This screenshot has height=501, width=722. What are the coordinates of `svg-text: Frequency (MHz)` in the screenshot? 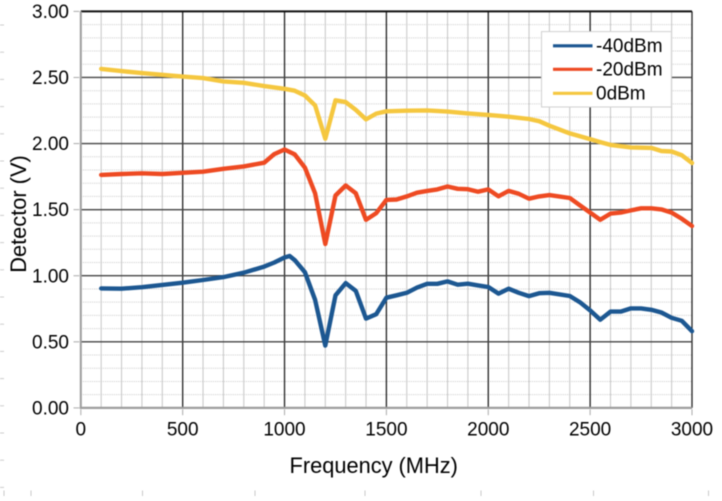 It's located at (374, 465).